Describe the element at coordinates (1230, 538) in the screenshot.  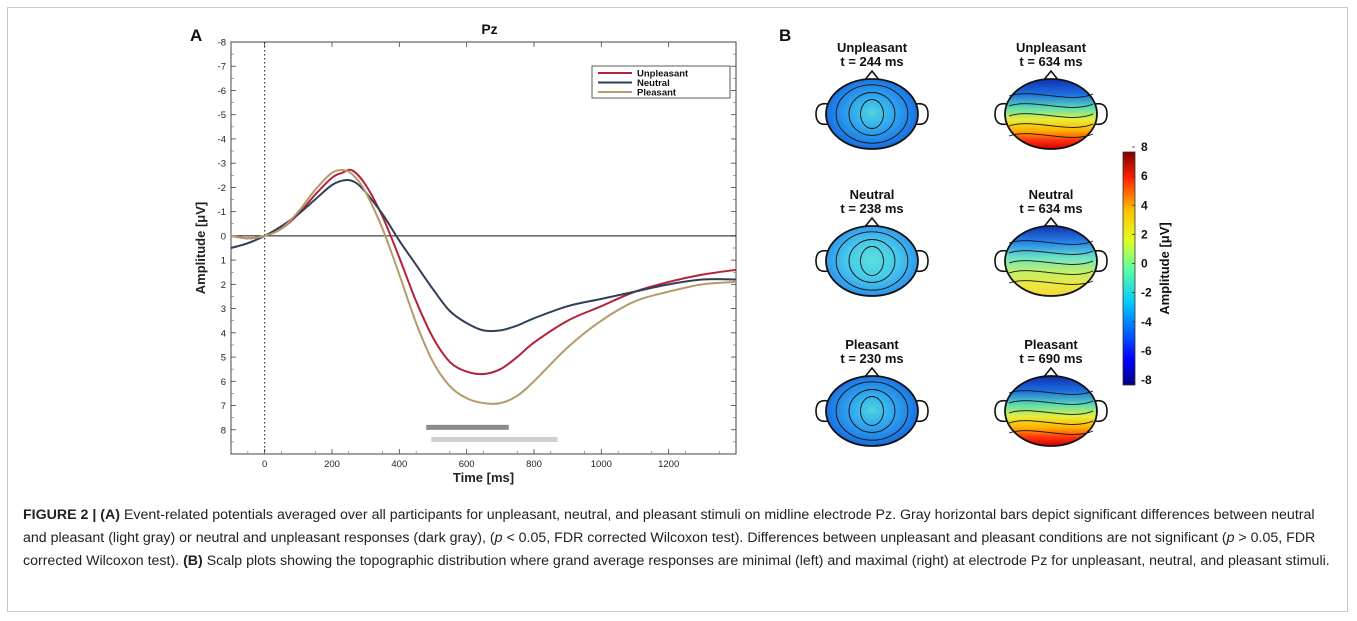
I see `caption-p-2: p` at that location.